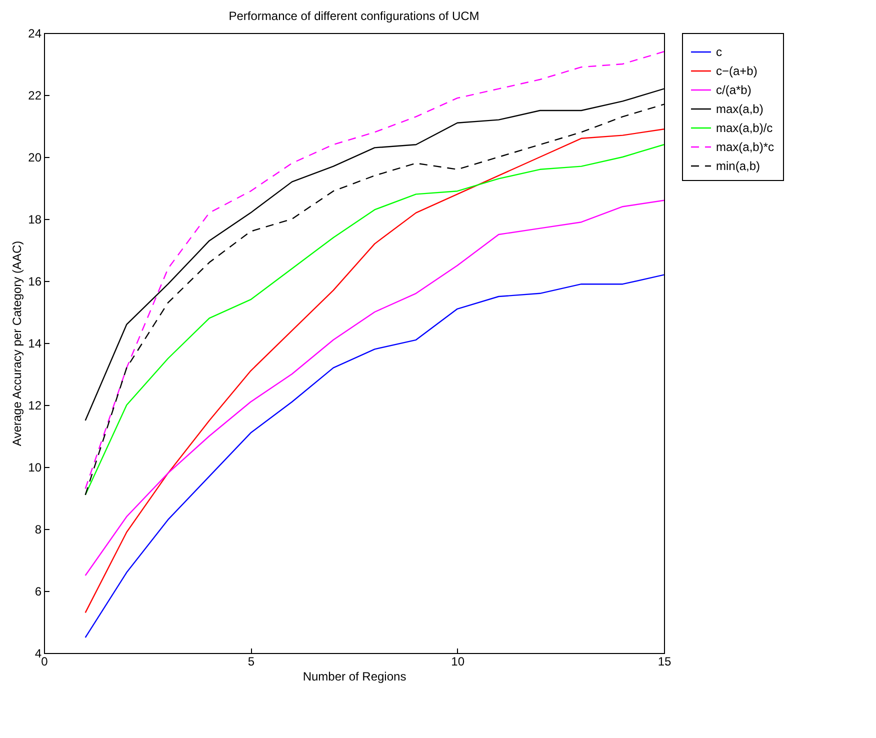 Image resolution: width=876 pixels, height=738 pixels. What do you see at coordinates (35, 467) in the screenshot?
I see `y-tick-label: 10` at bounding box center [35, 467].